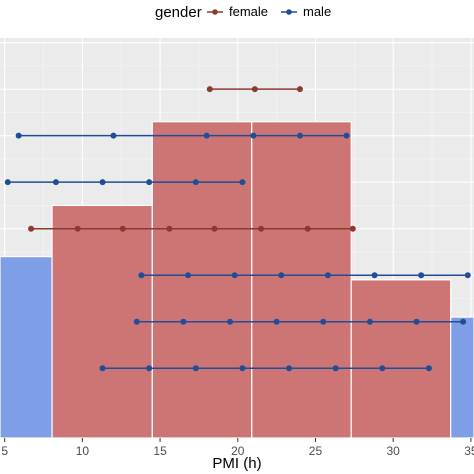  Describe the element at coordinates (394, 451) in the screenshot. I see `x-tick-label: 30` at that location.